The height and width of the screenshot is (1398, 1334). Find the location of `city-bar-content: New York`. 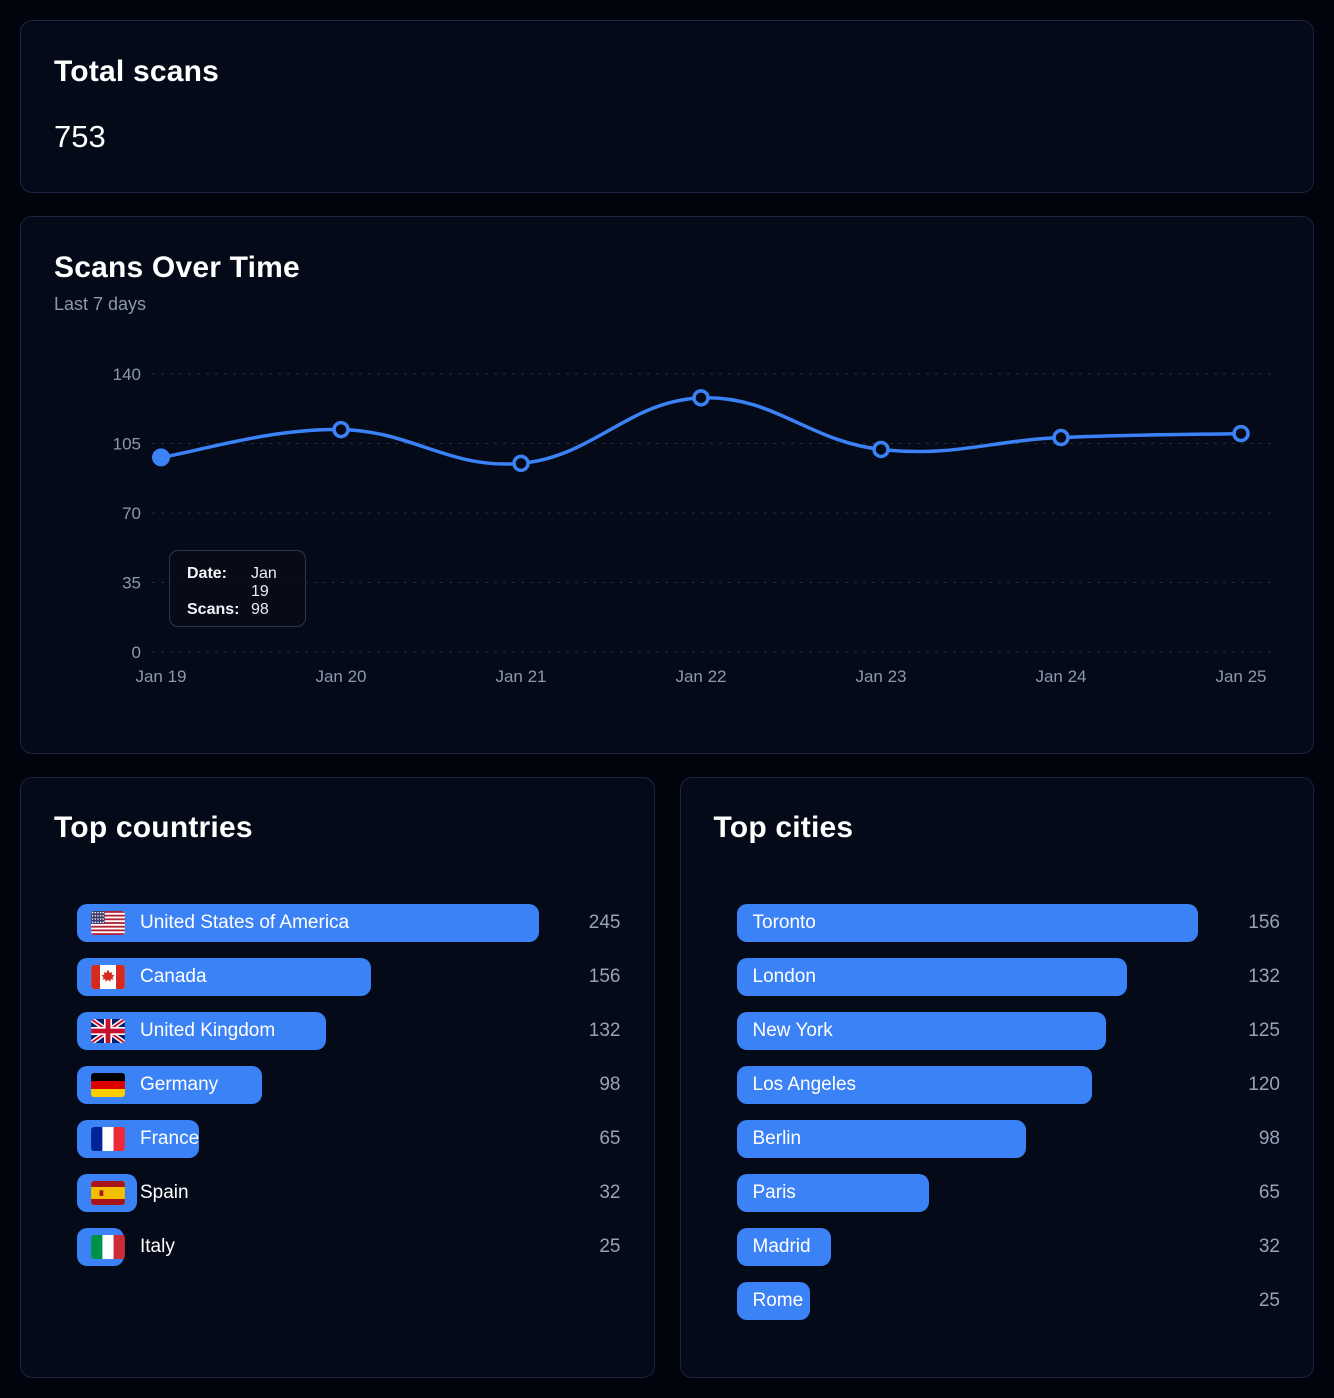

city-bar-content: New York is located at coordinates (785, 1031).